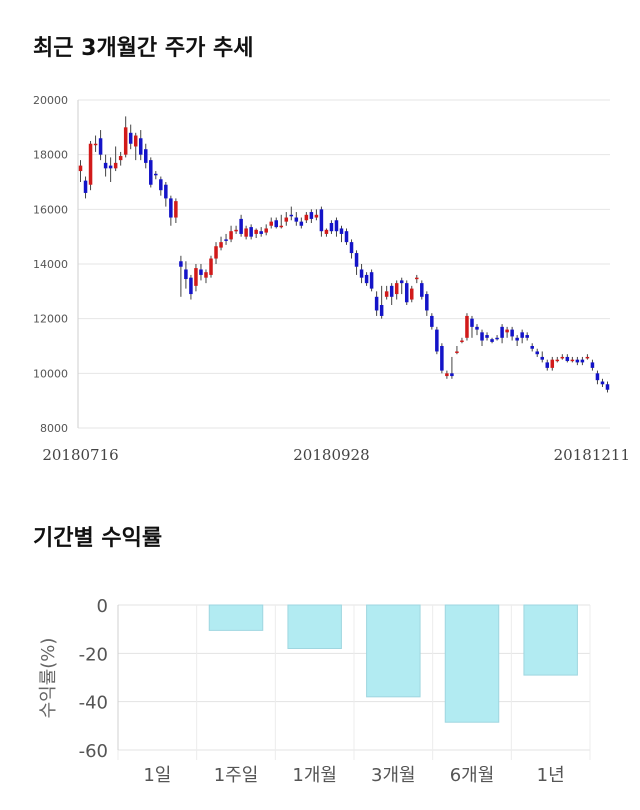 This screenshot has width=640, height=810. What do you see at coordinates (314, 775) in the screenshot?
I see `returns-xtick-label: 1개월` at bounding box center [314, 775].